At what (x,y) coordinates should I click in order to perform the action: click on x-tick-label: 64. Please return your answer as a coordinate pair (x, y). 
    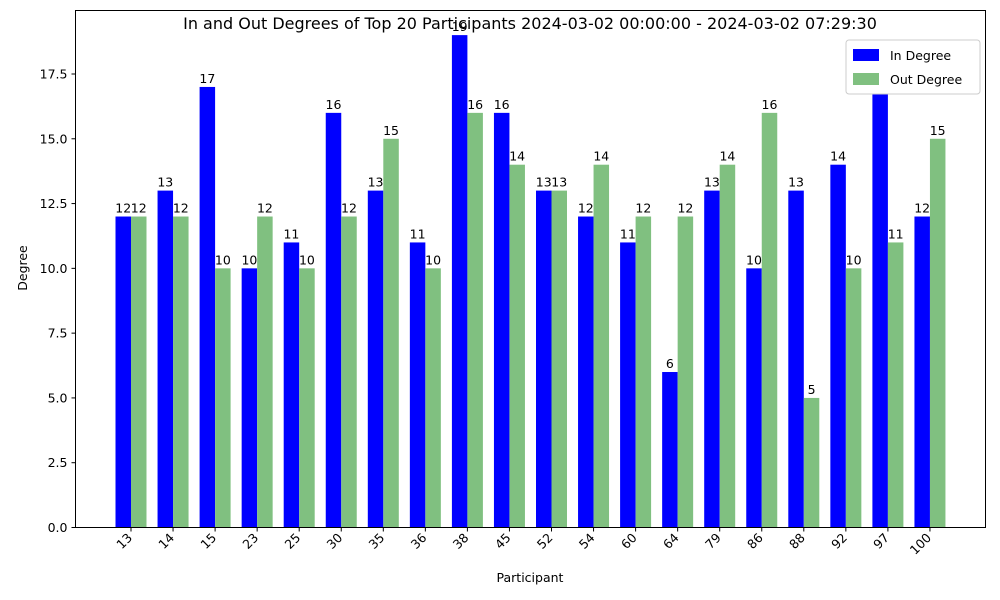
    Looking at the image, I should click on (671, 541).